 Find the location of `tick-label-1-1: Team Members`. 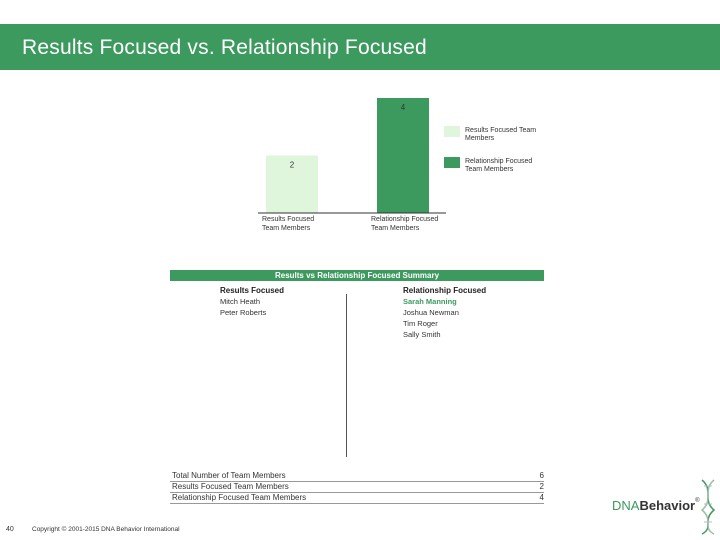

tick-label-1-1: Team Members is located at coordinates (395, 228).